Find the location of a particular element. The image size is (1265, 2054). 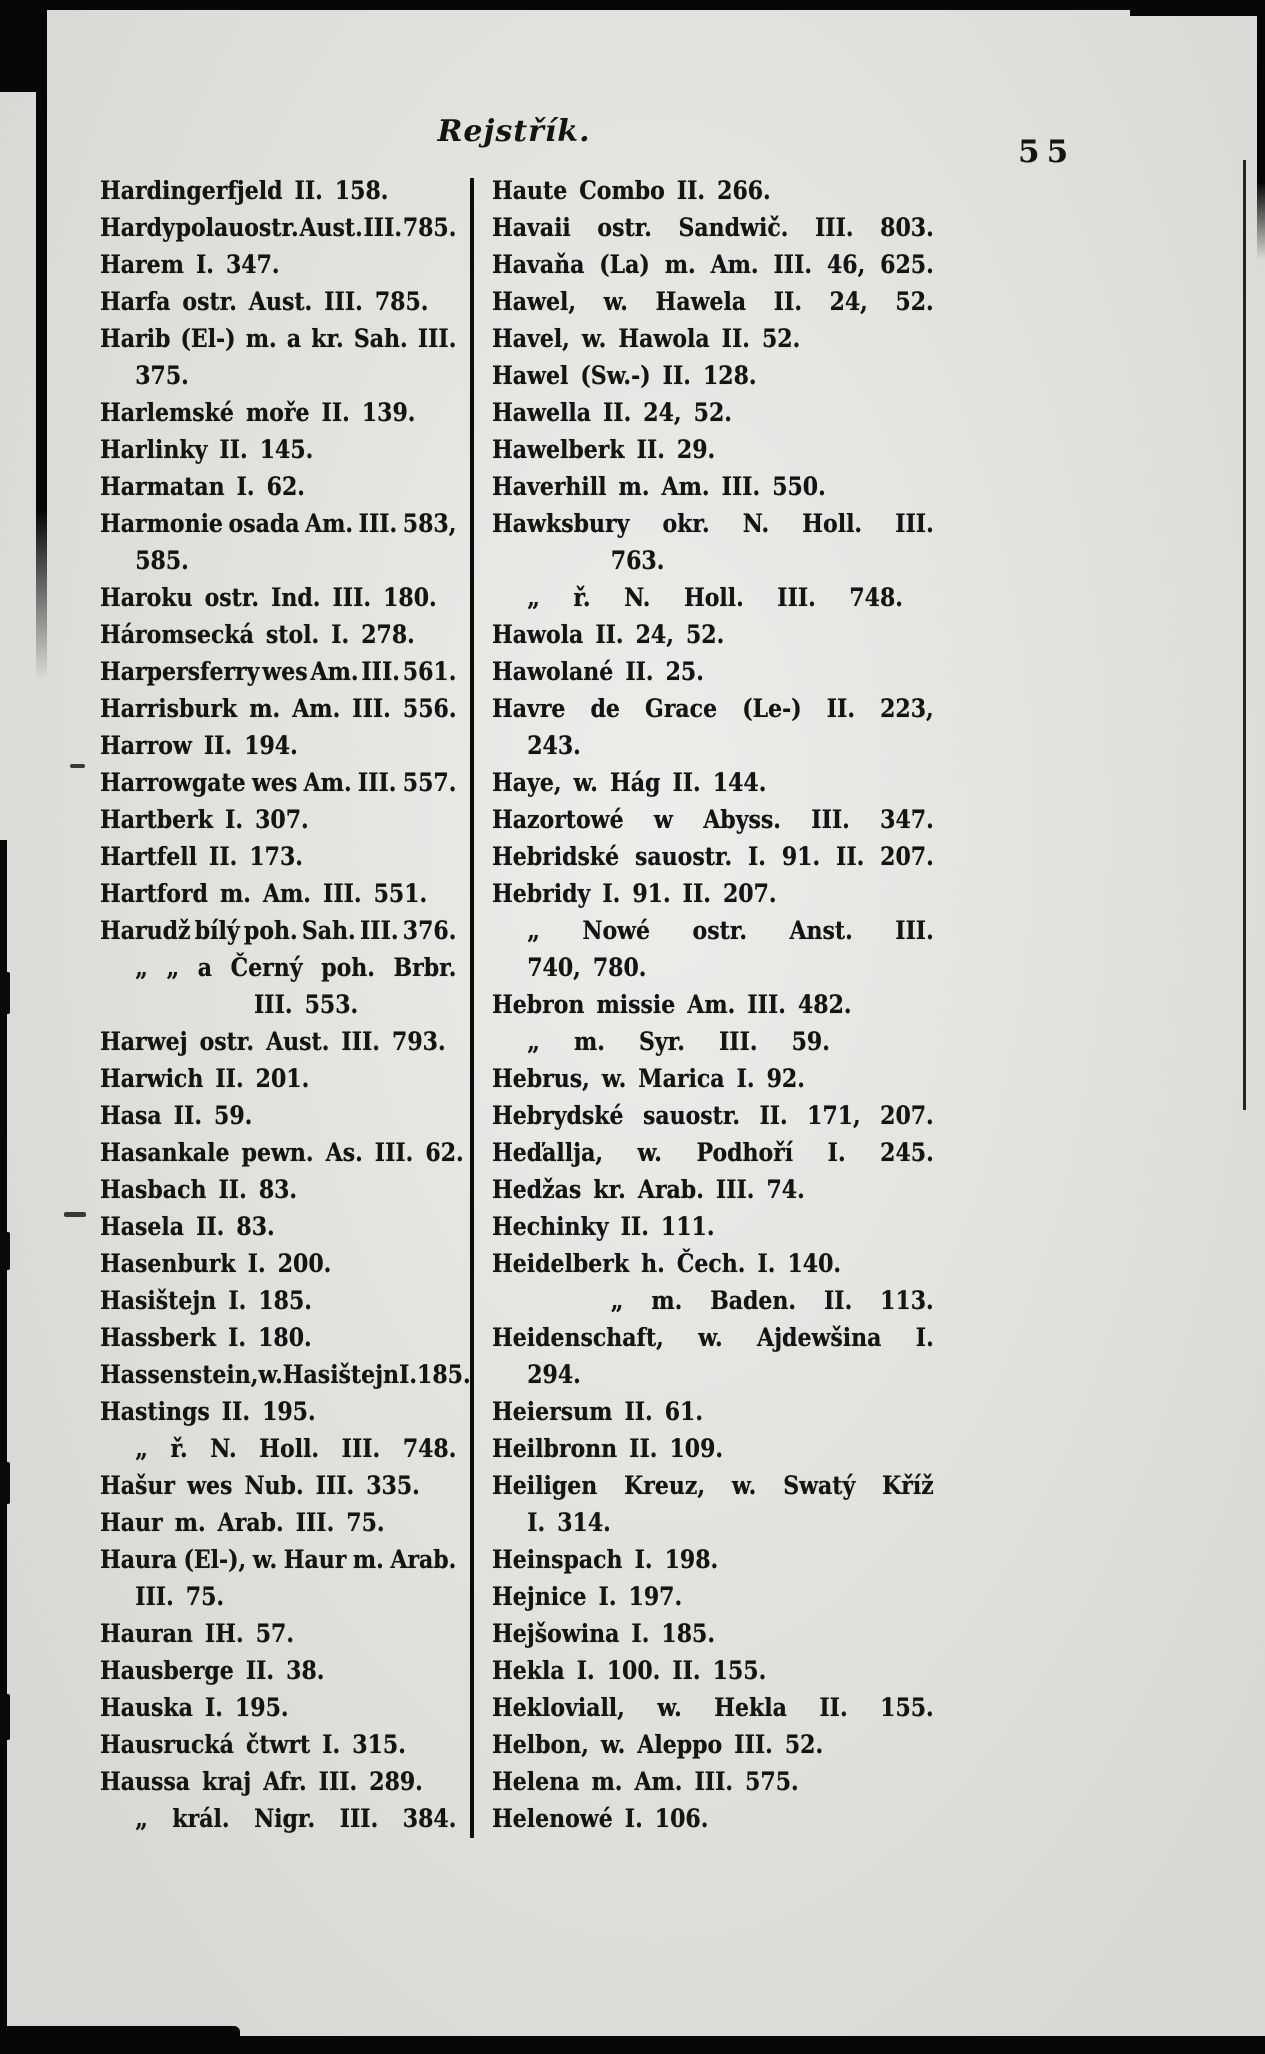

index-entry-line: Hasela II. 83. is located at coordinates (187, 1226).